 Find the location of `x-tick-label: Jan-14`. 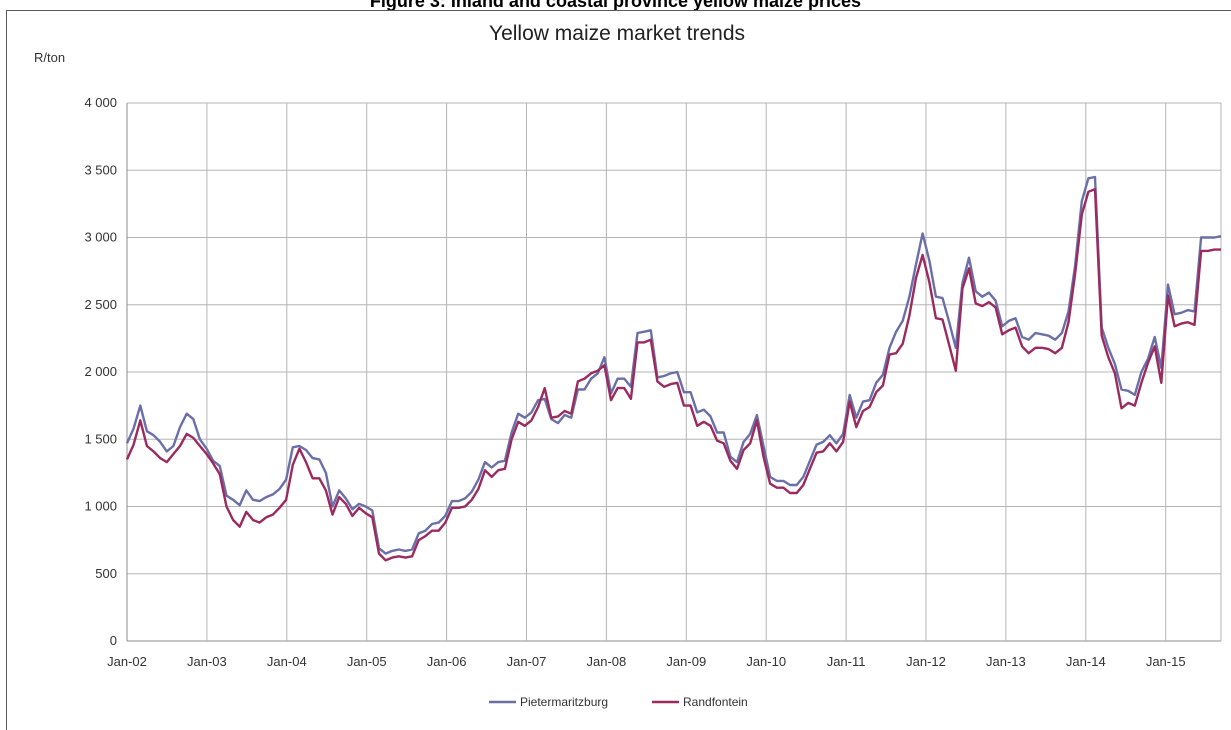

x-tick-label: Jan-14 is located at coordinates (1086, 661).